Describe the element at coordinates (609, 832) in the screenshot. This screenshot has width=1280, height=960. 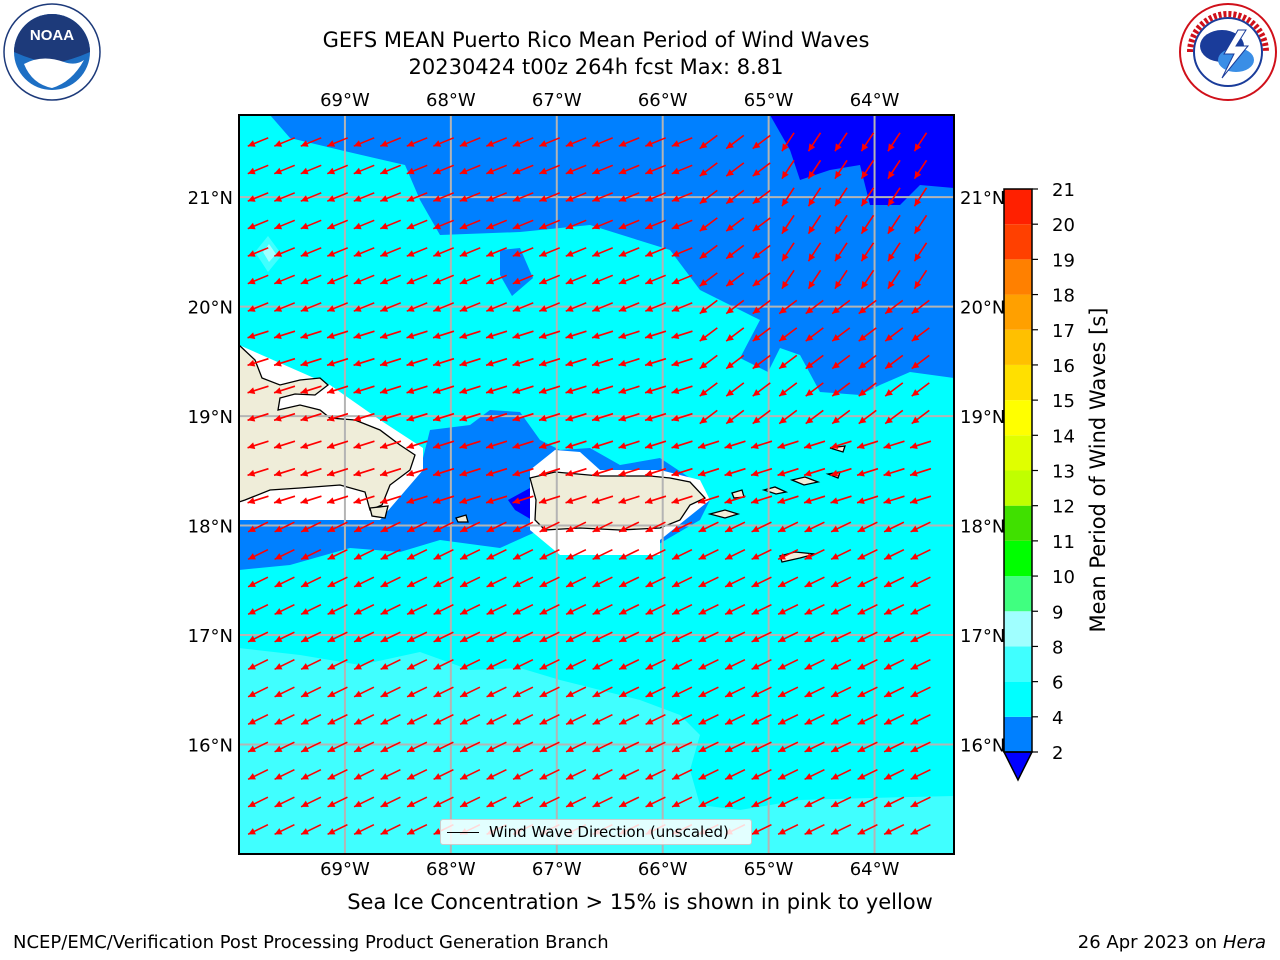
I see `legend-label: Wind Wave Direction (unscaled)` at that location.